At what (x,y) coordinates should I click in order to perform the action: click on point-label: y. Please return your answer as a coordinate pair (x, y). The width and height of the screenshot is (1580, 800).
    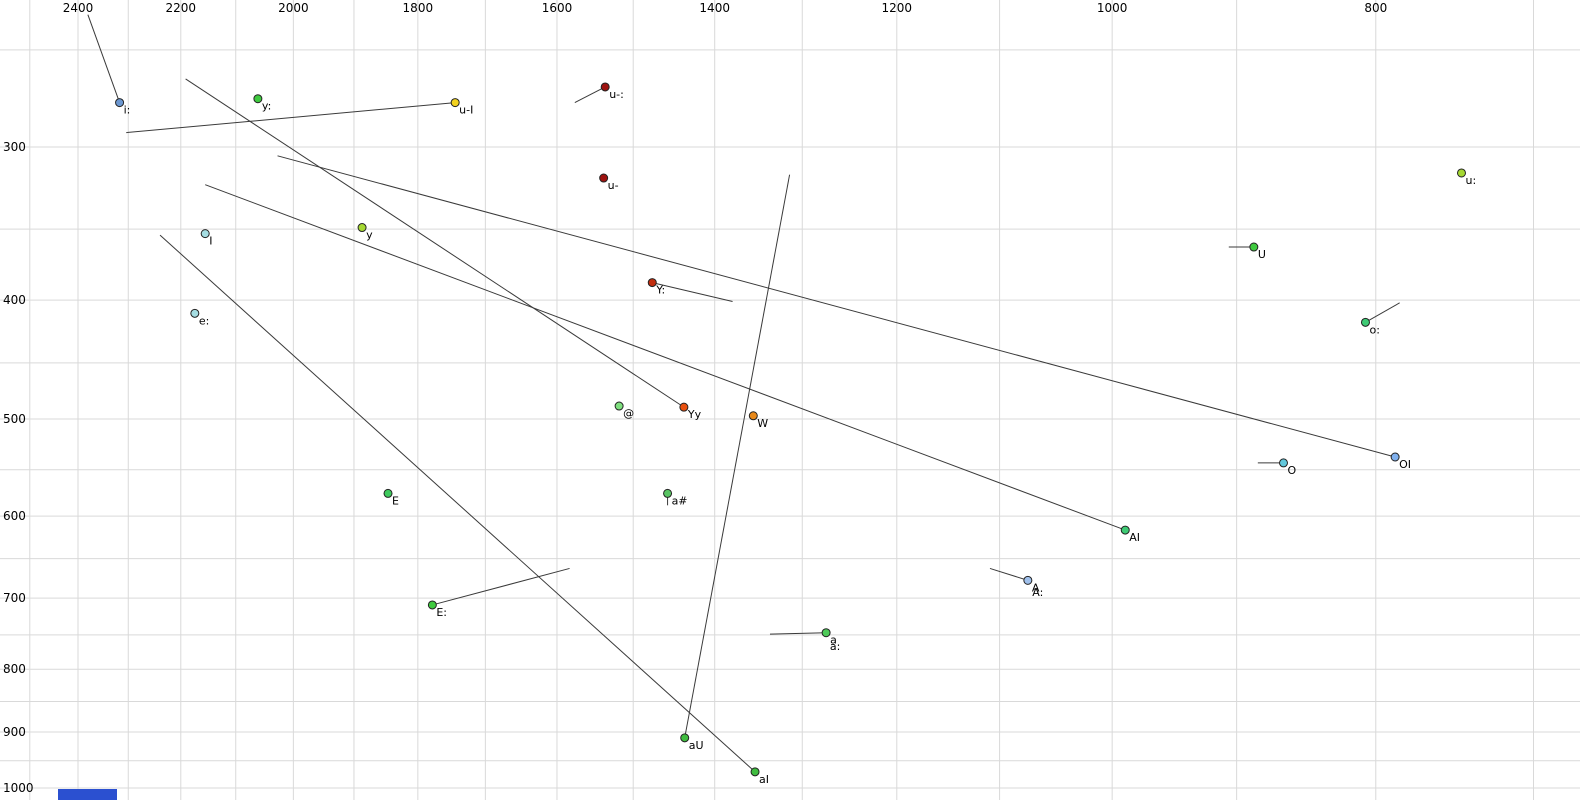
    Looking at the image, I should click on (369, 235).